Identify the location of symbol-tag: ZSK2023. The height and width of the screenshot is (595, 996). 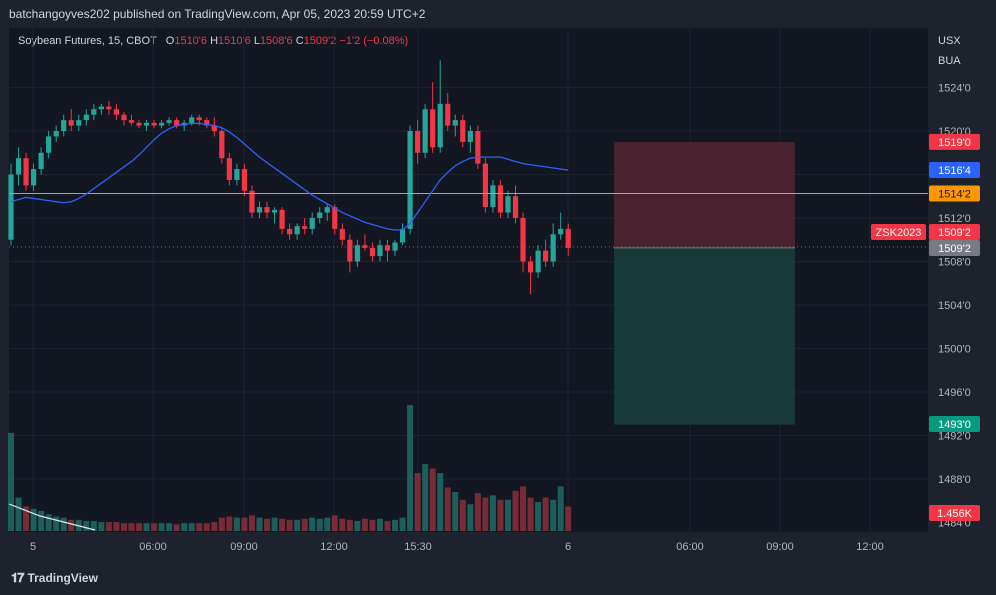
(899, 233).